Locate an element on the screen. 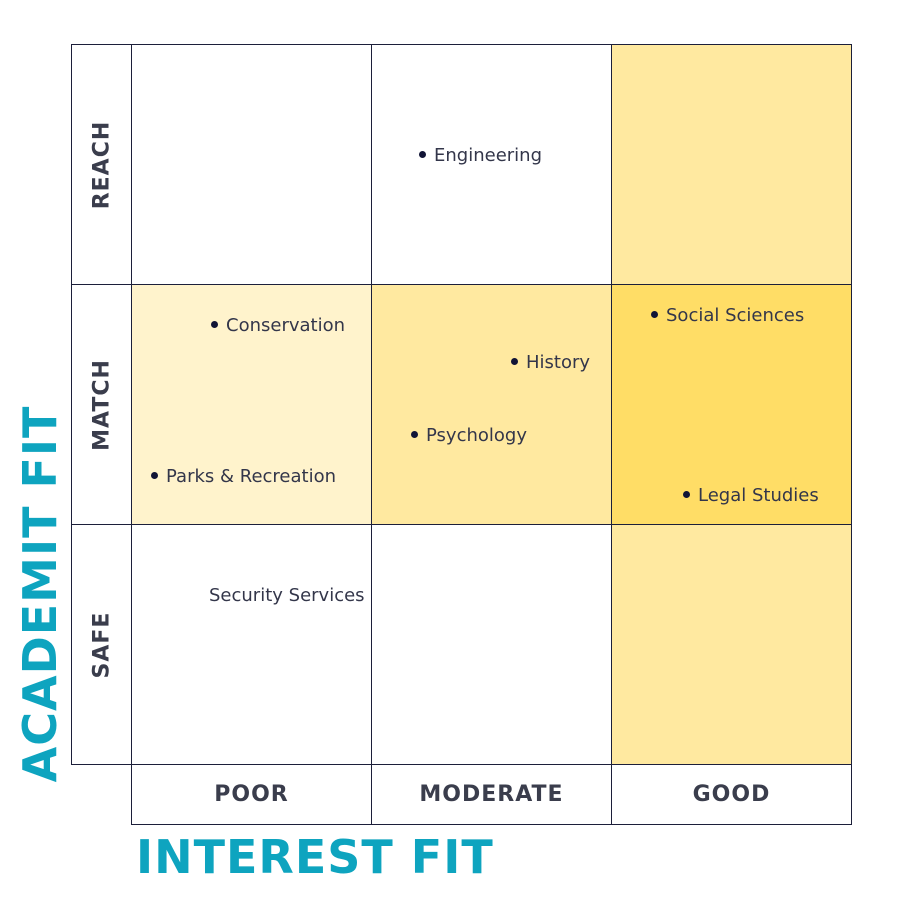 The width and height of the screenshot is (900, 897). row-label-safe-text: SAFE is located at coordinates (101, 644).